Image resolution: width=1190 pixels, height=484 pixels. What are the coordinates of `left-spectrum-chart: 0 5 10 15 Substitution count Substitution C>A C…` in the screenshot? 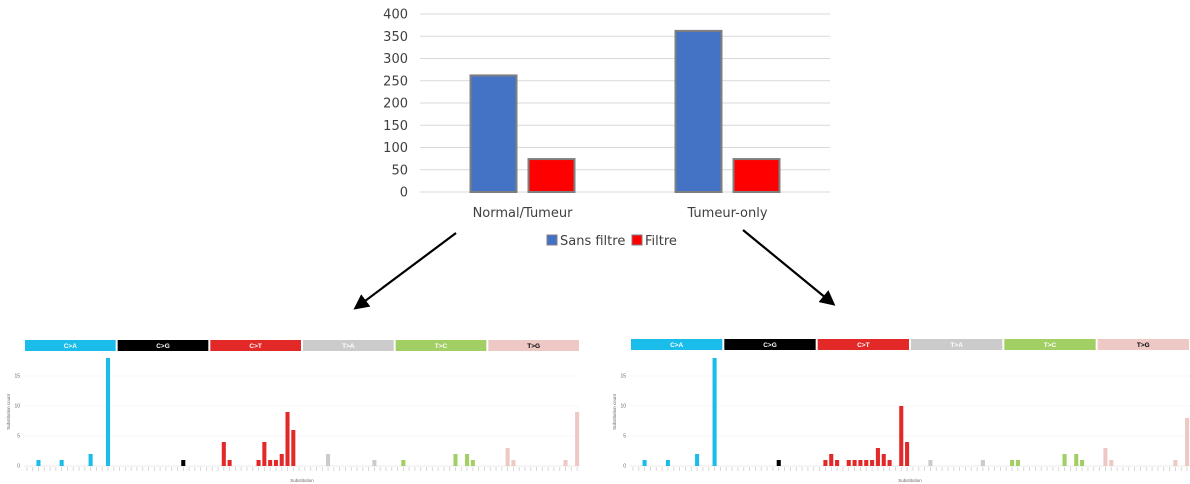 It's located at (293, 411).